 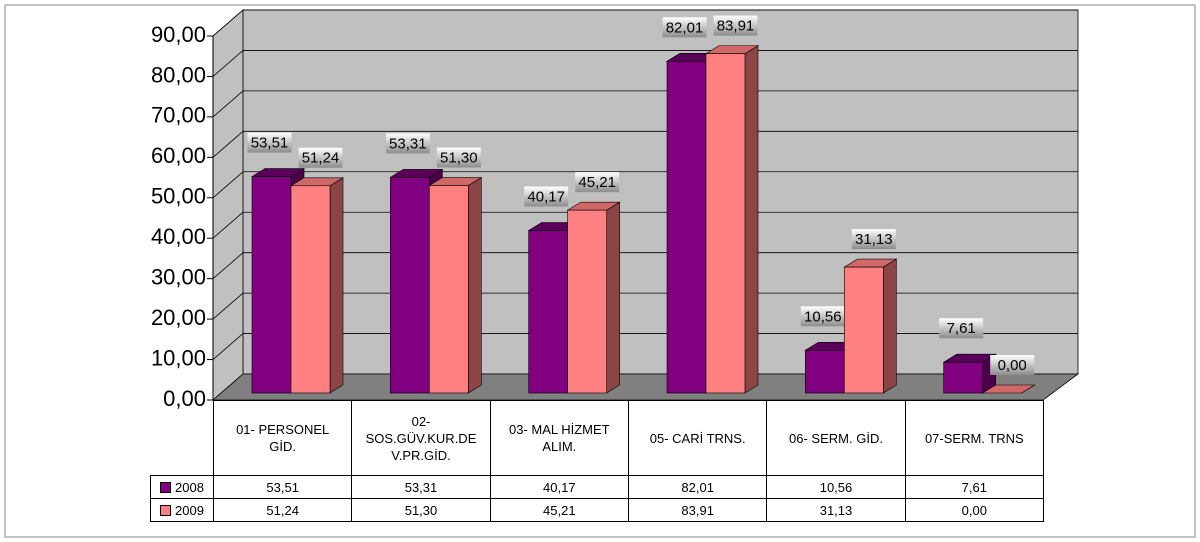 I want to click on value-label: 0,00, so click(x=1012, y=365).